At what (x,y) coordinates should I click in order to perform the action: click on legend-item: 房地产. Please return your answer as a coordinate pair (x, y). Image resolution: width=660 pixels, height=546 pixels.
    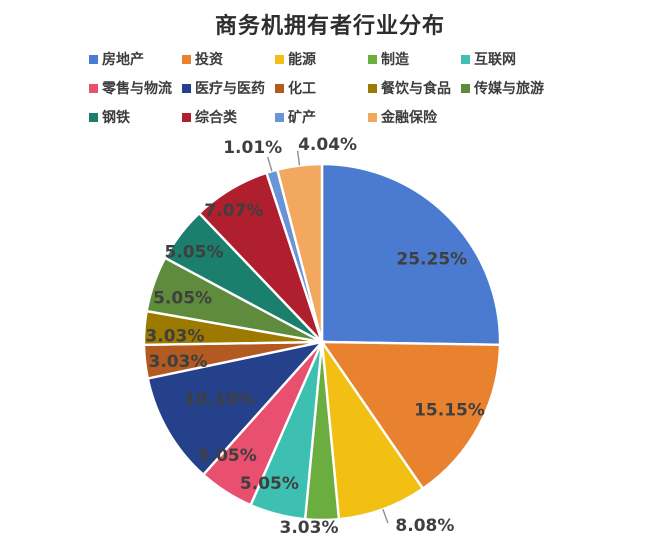
    Looking at the image, I should click on (135, 59).